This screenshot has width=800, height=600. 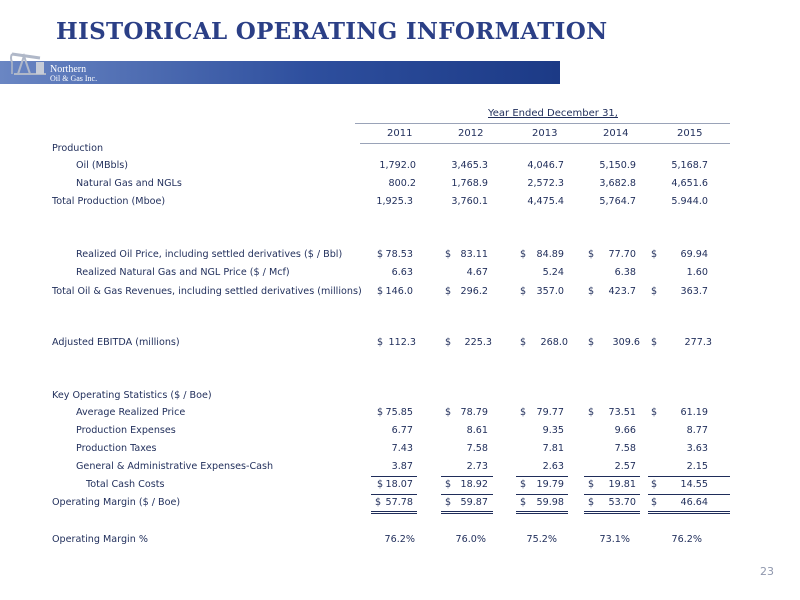 I want to click on row-label: Average Realized Price, so click(x=131, y=412).